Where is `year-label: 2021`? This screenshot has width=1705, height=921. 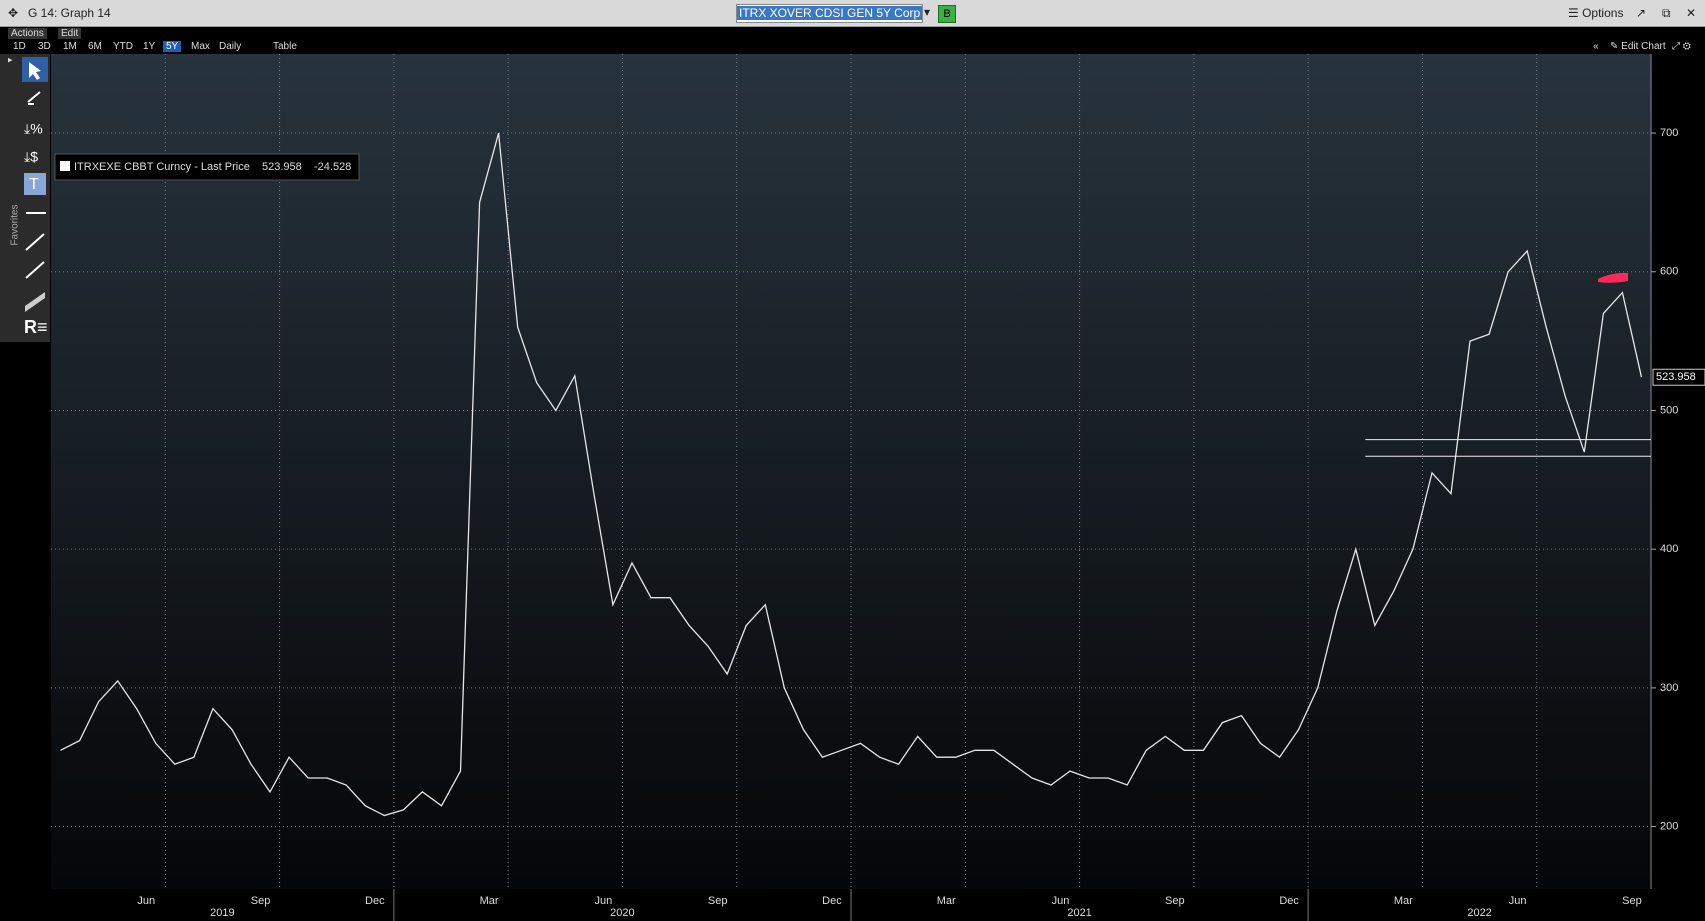 year-label: 2021 is located at coordinates (1079, 913).